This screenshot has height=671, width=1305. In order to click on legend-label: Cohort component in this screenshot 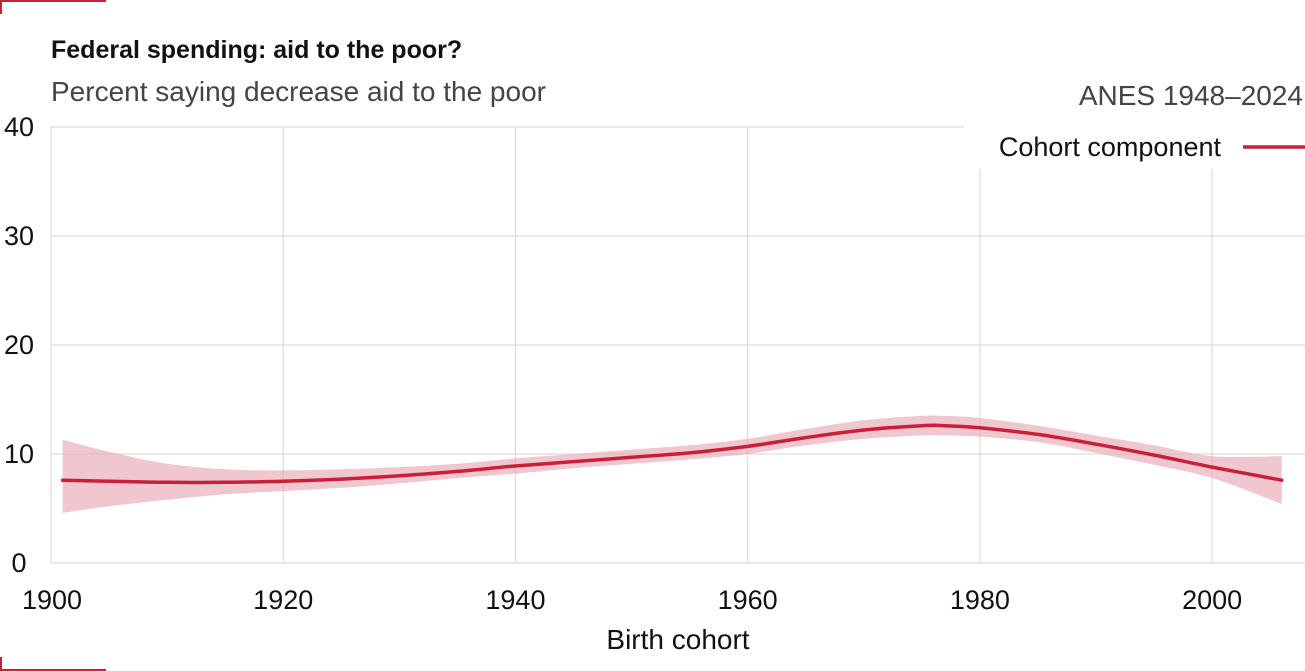, I will do `click(1110, 147)`.